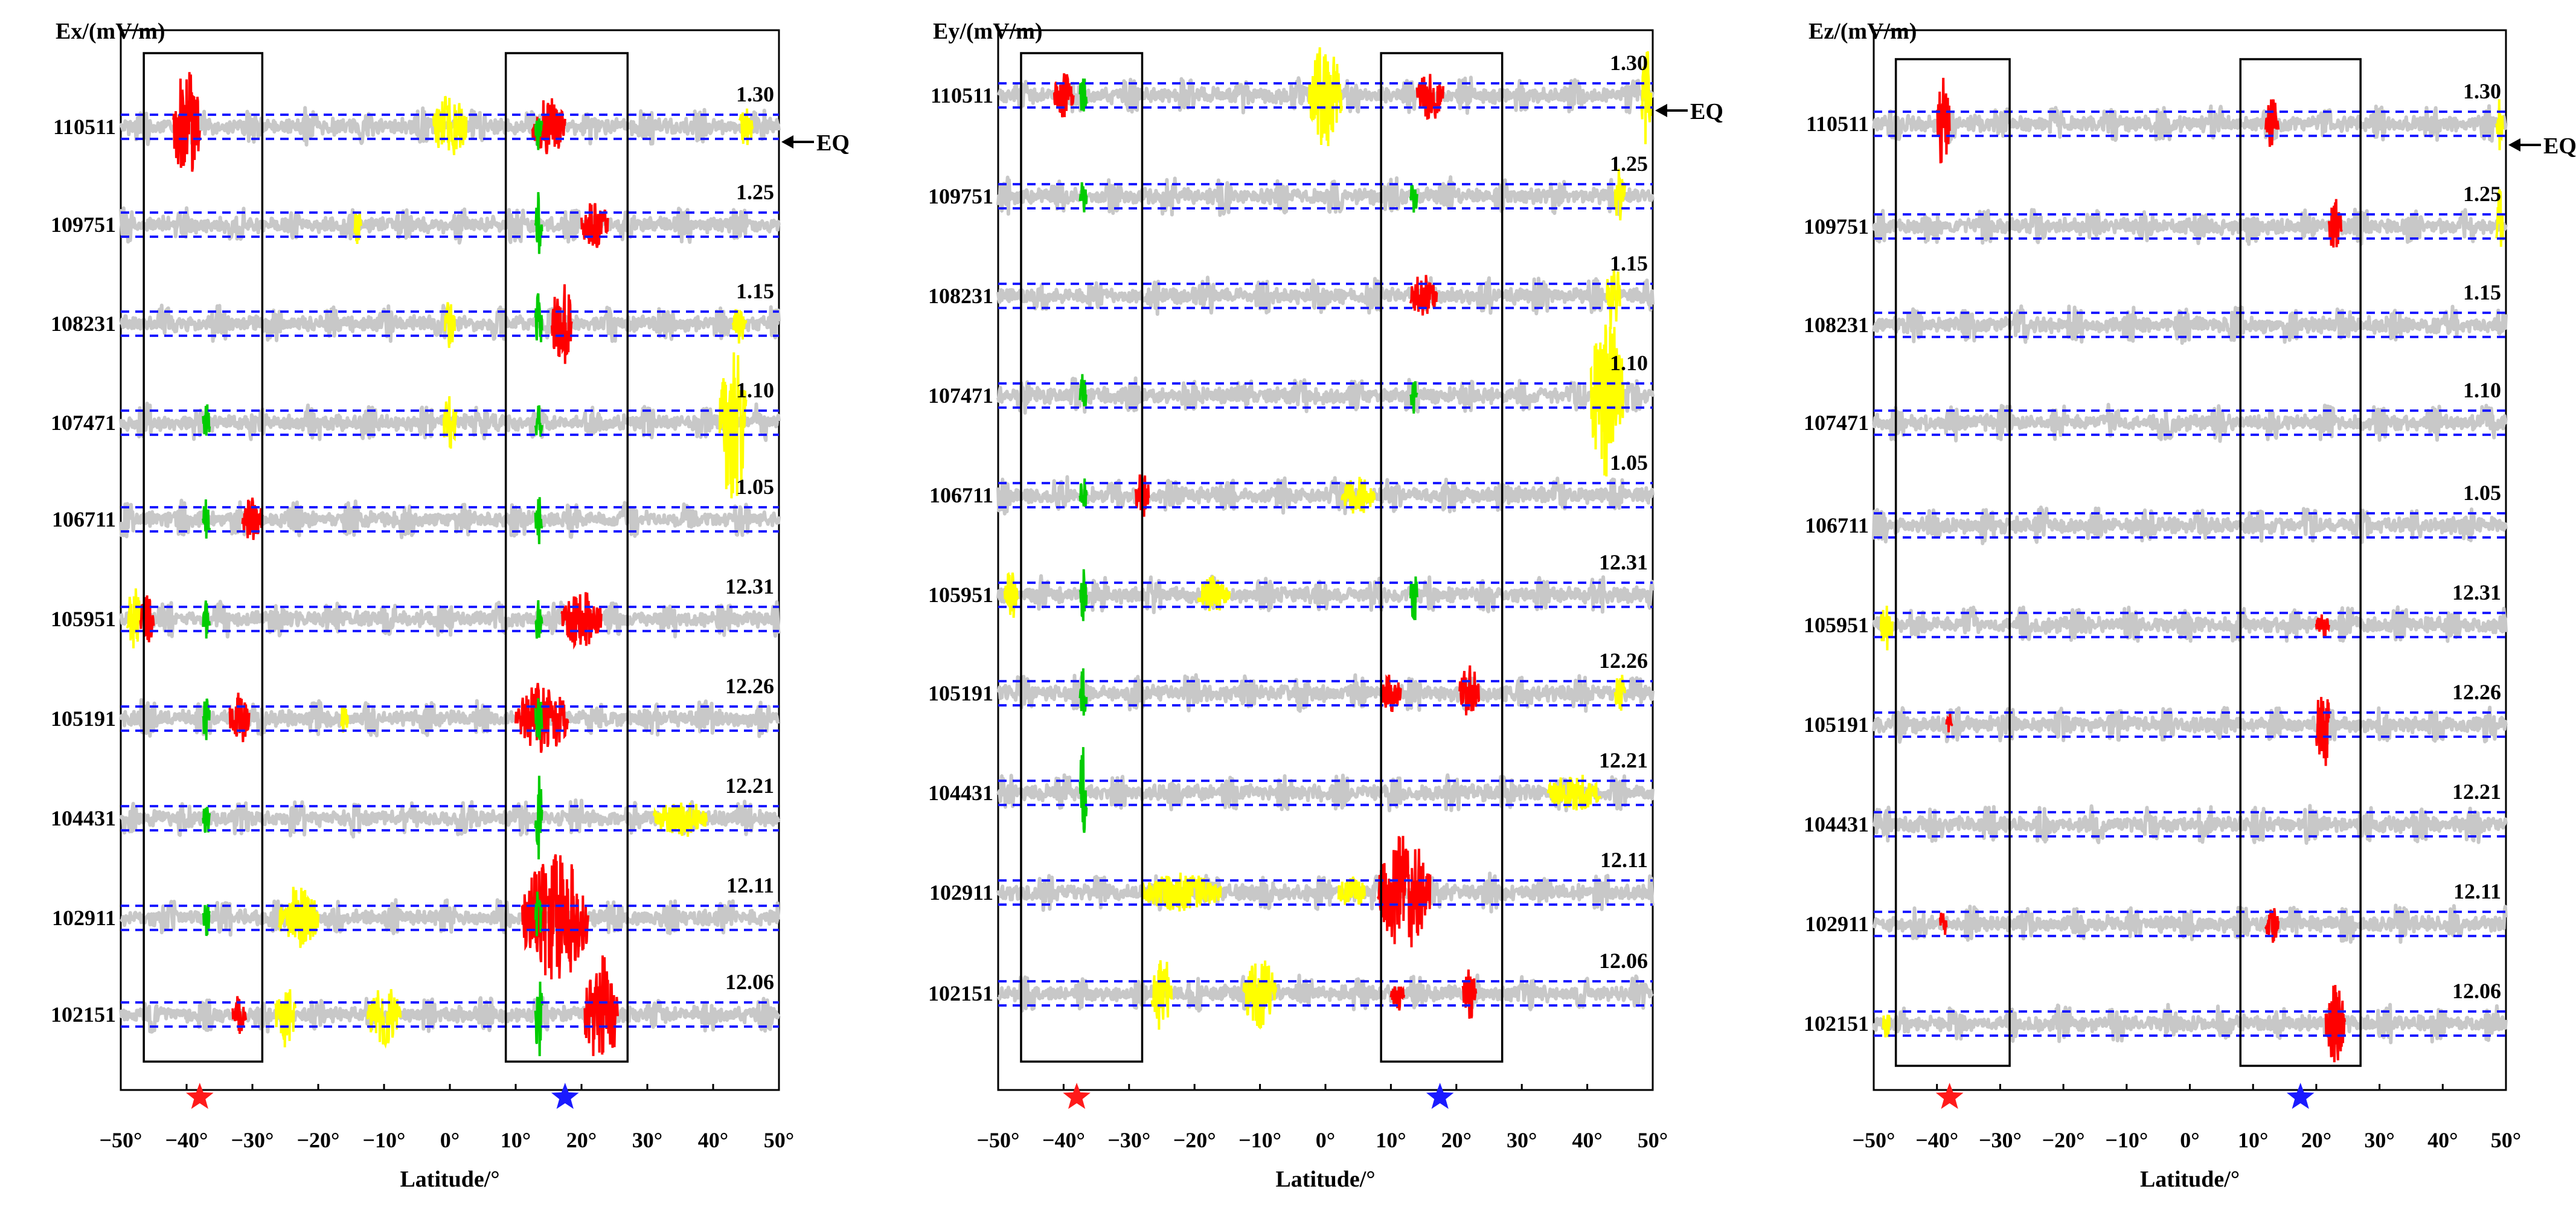  What do you see at coordinates (2482, 91) in the screenshot?
I see `date-label: 1.30` at bounding box center [2482, 91].